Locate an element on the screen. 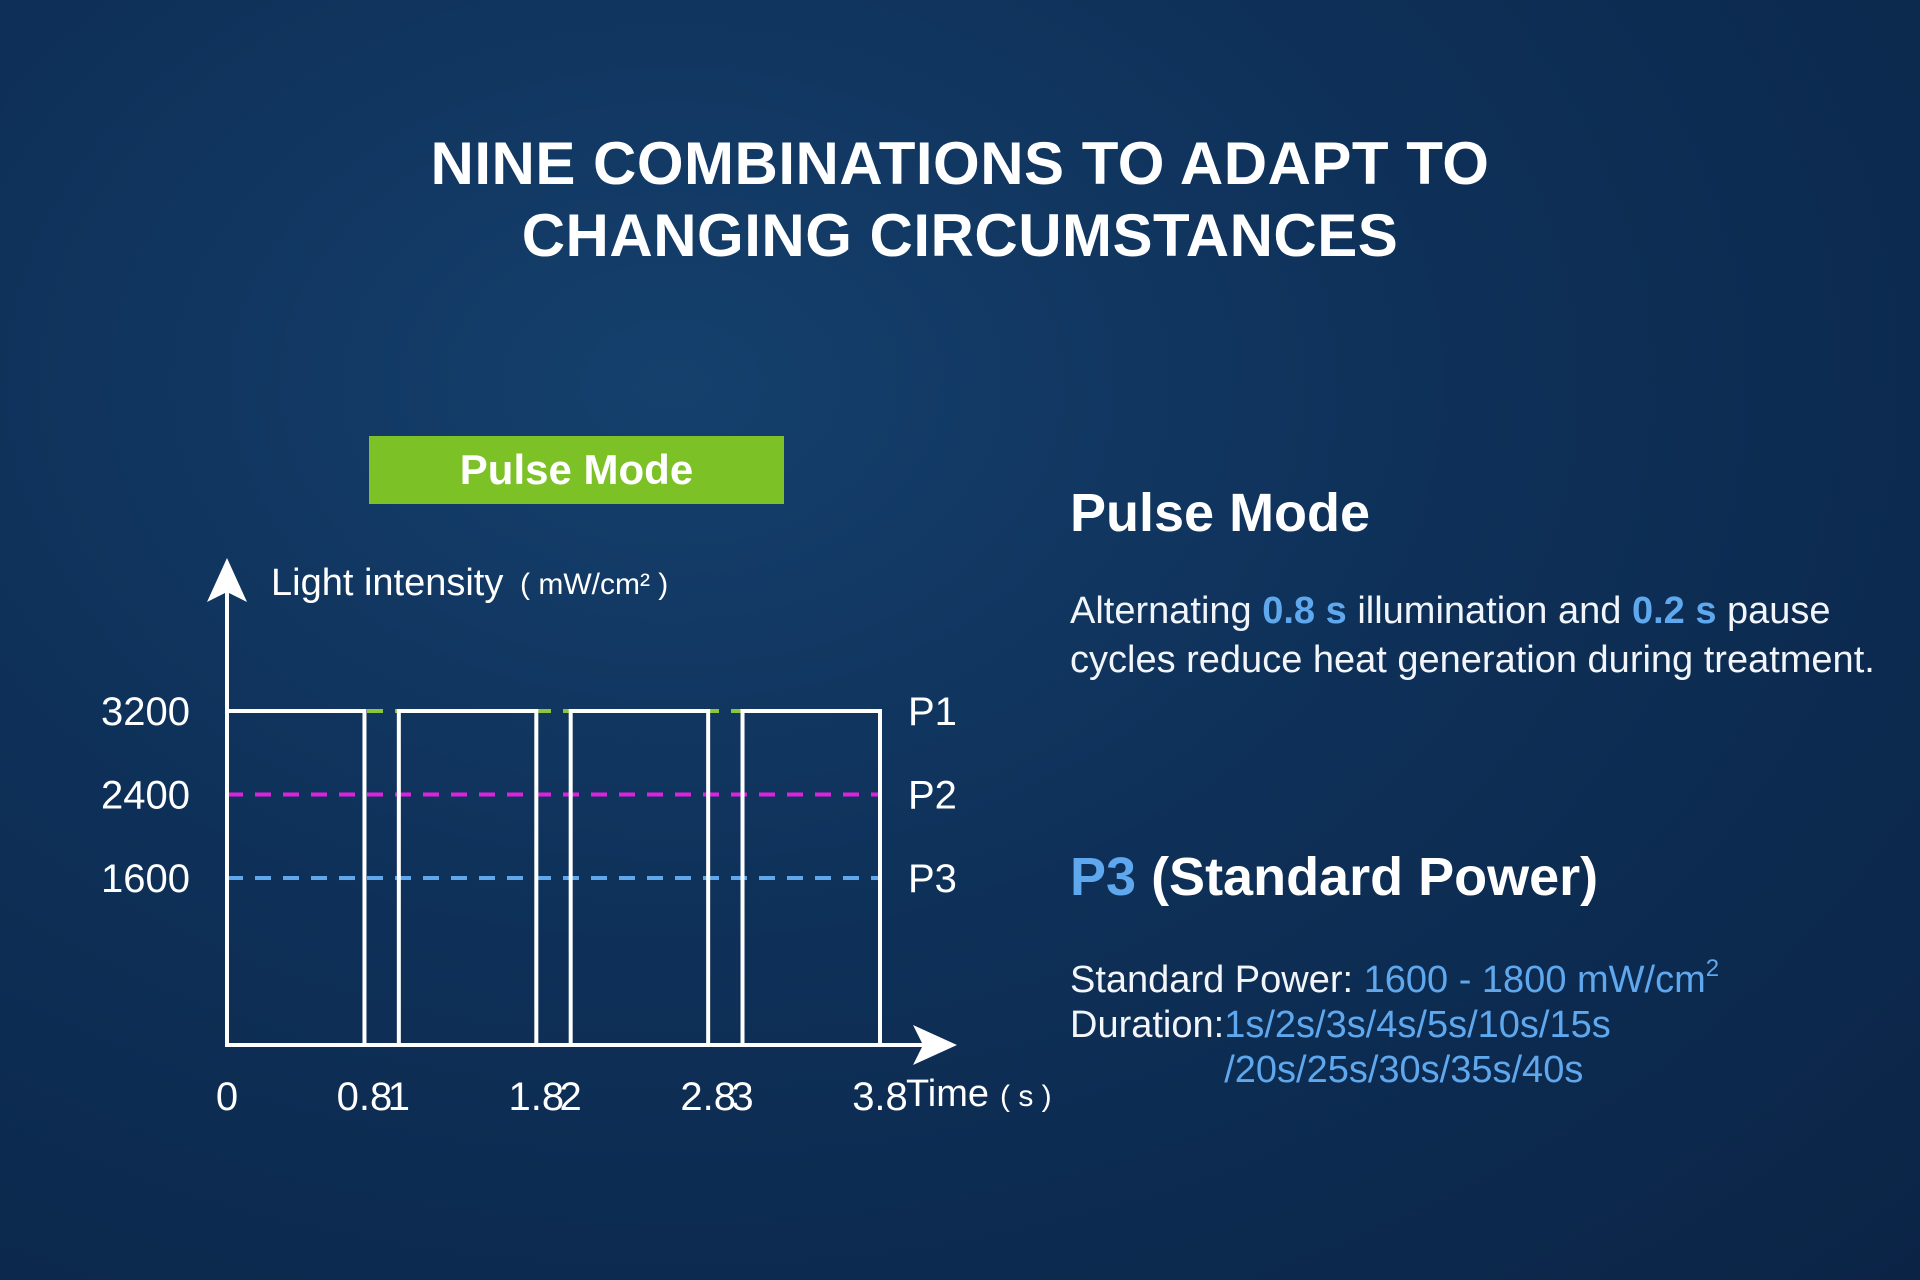 The image size is (1920, 1280). y-tick-2400: 2400 is located at coordinates (145, 796).